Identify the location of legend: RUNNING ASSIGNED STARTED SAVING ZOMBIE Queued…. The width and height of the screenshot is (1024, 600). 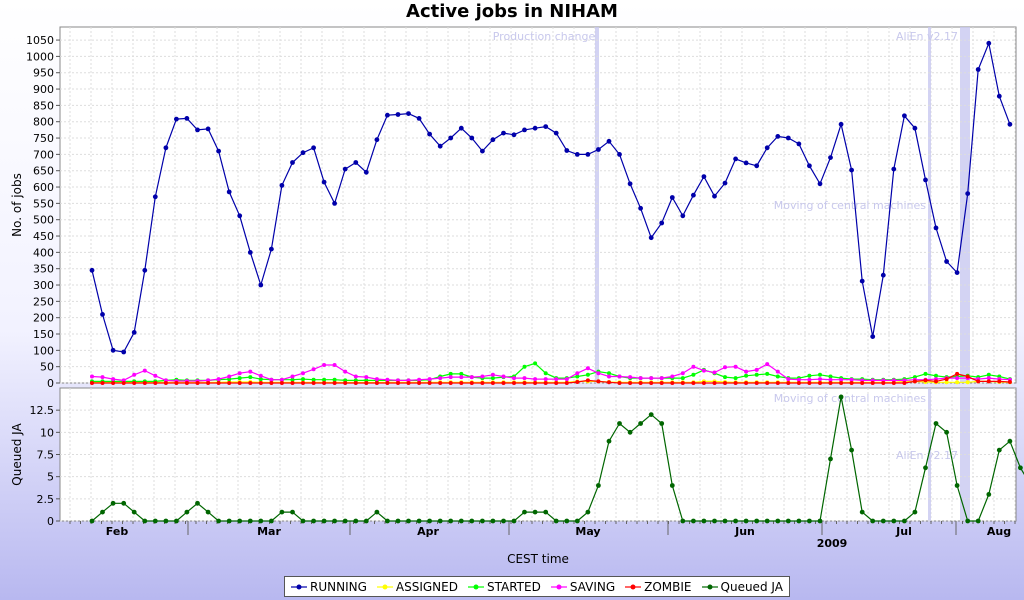
(537, 586).